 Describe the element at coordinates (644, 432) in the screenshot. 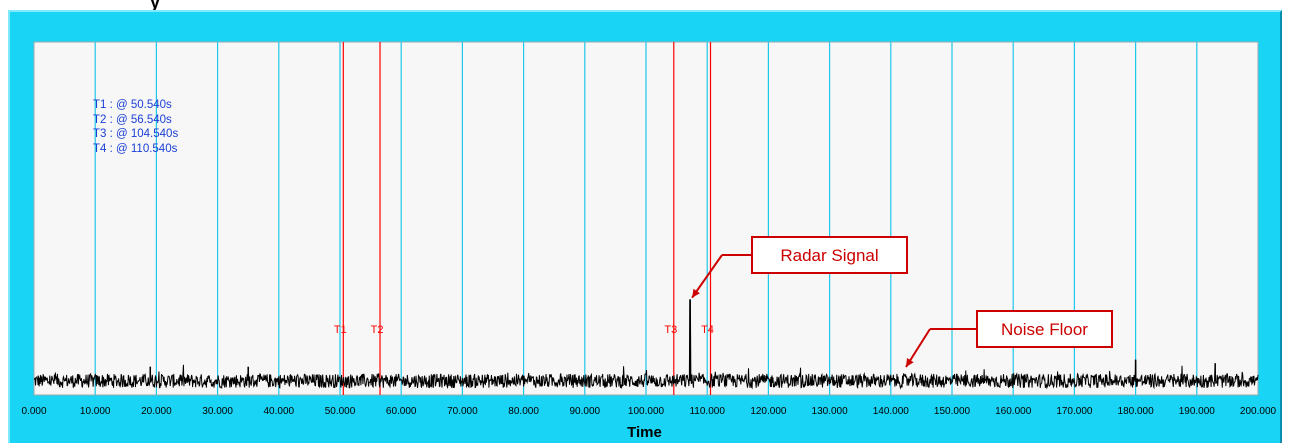

I see `x-axis-label: Time` at that location.